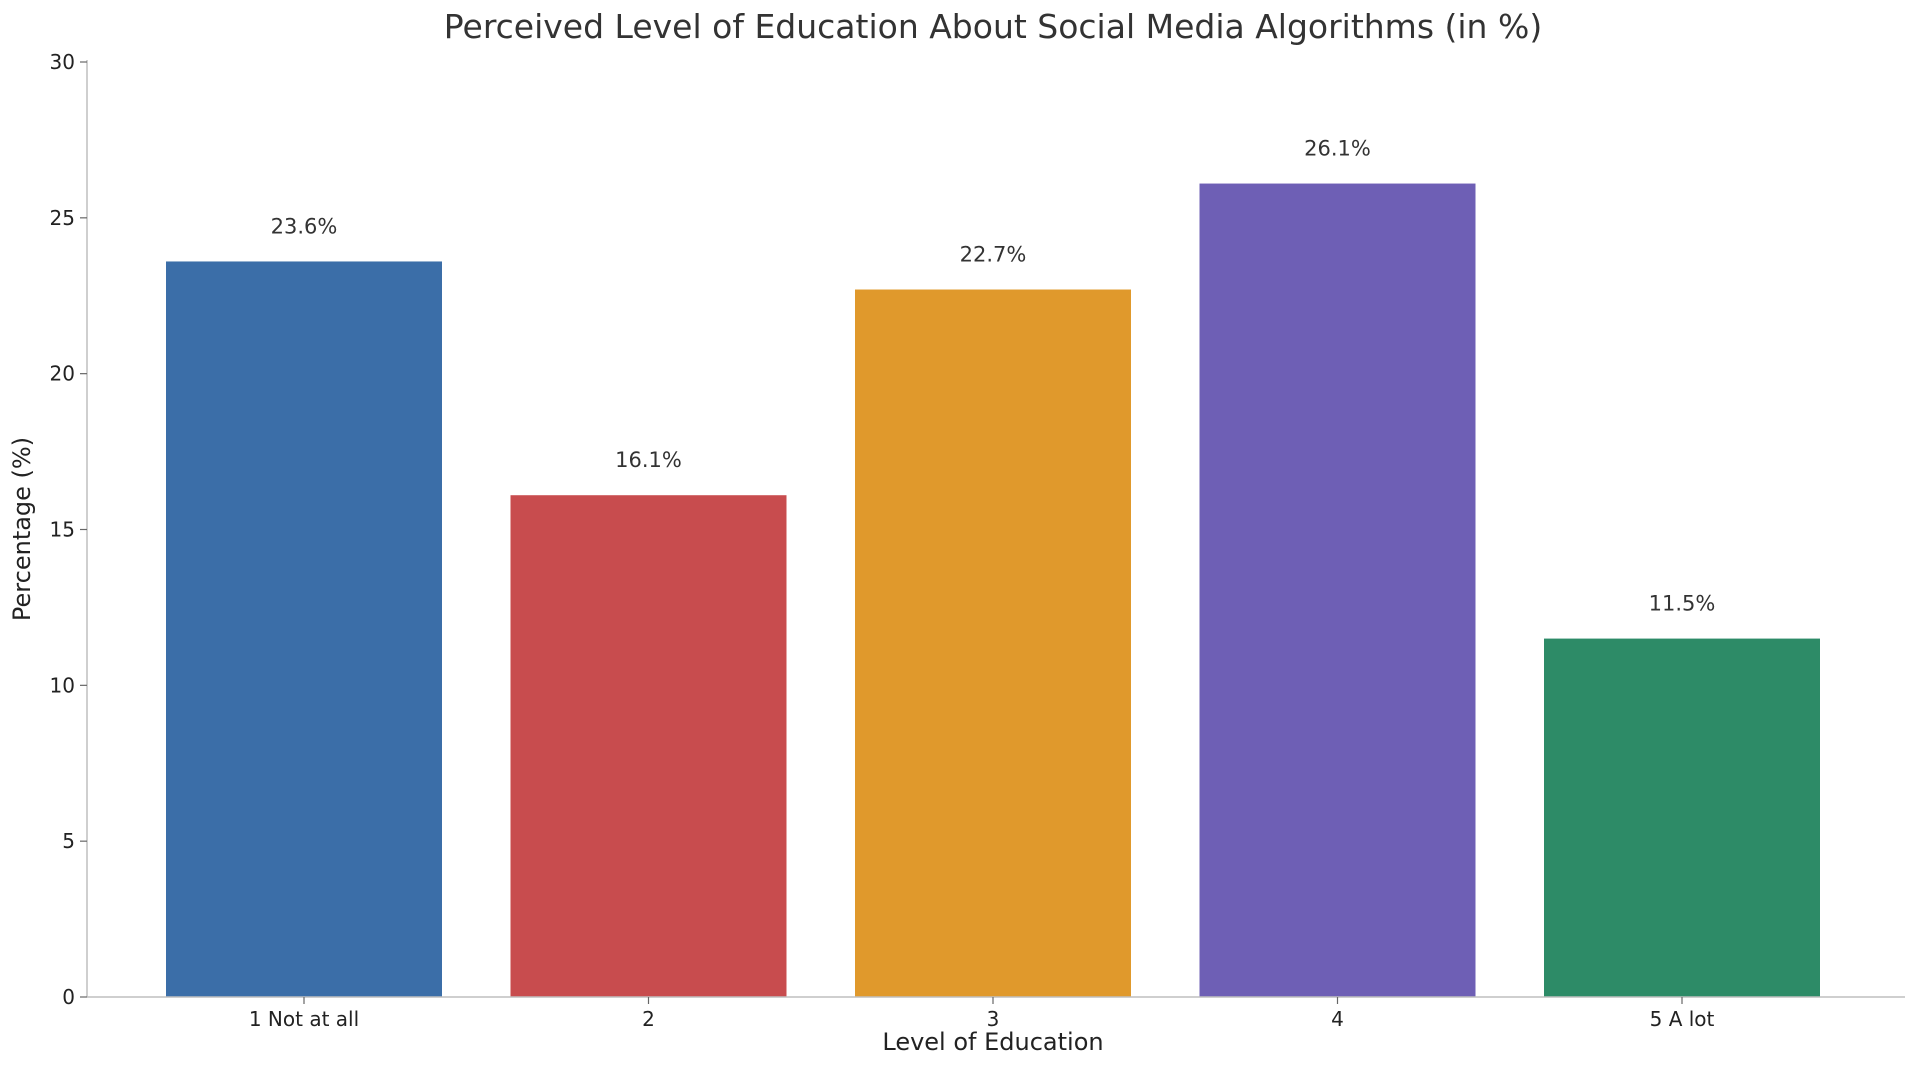 The height and width of the screenshot is (1067, 1907). Describe the element at coordinates (304, 1019) in the screenshot. I see `x-tick-label-1: 1 Not at all` at that location.